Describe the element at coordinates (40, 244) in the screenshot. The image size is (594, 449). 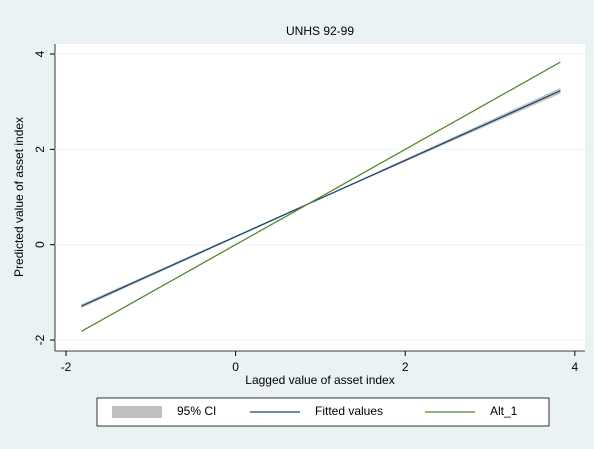
I see `y-tick-label: 0` at that location.